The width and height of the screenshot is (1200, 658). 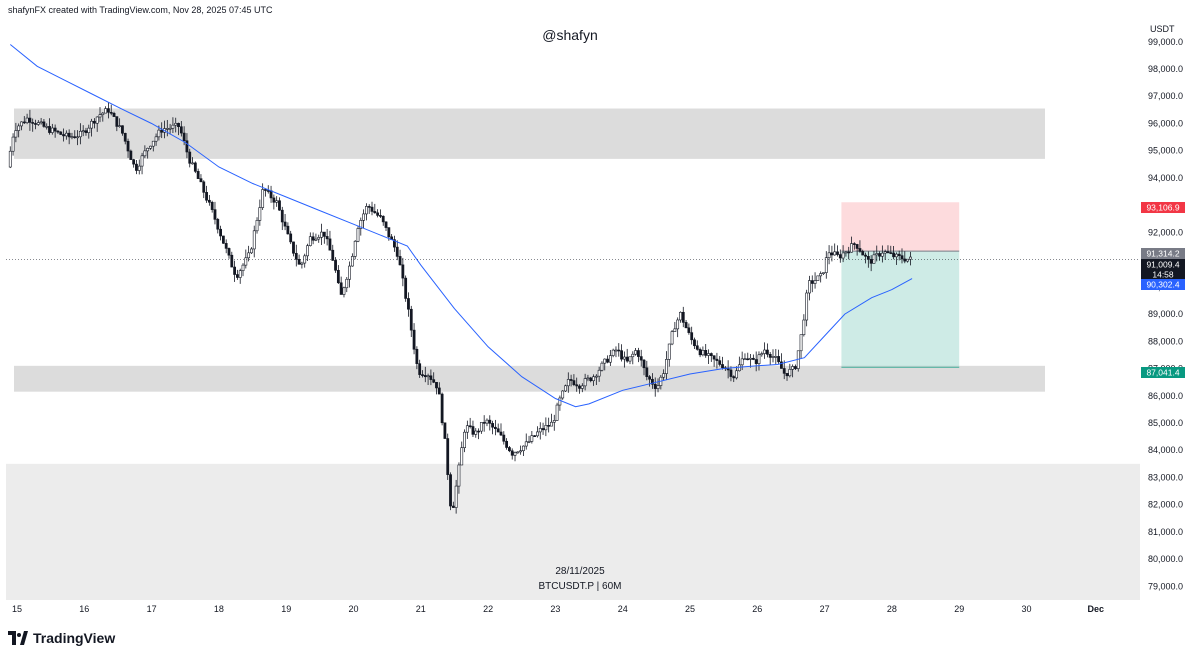 I want to click on short-position-tool, so click(x=900, y=285).